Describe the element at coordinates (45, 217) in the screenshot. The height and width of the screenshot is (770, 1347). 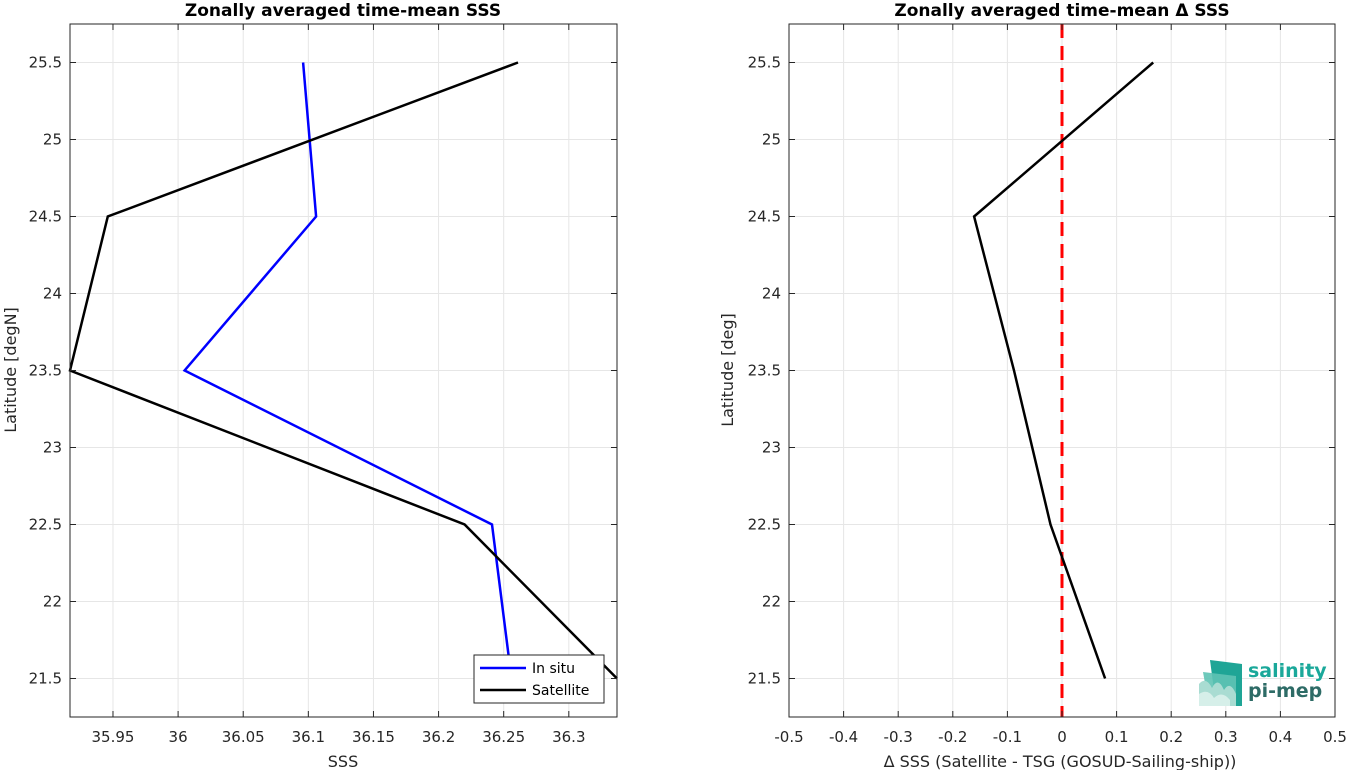
I see `sss-y-tick-label: 24.5` at that location.